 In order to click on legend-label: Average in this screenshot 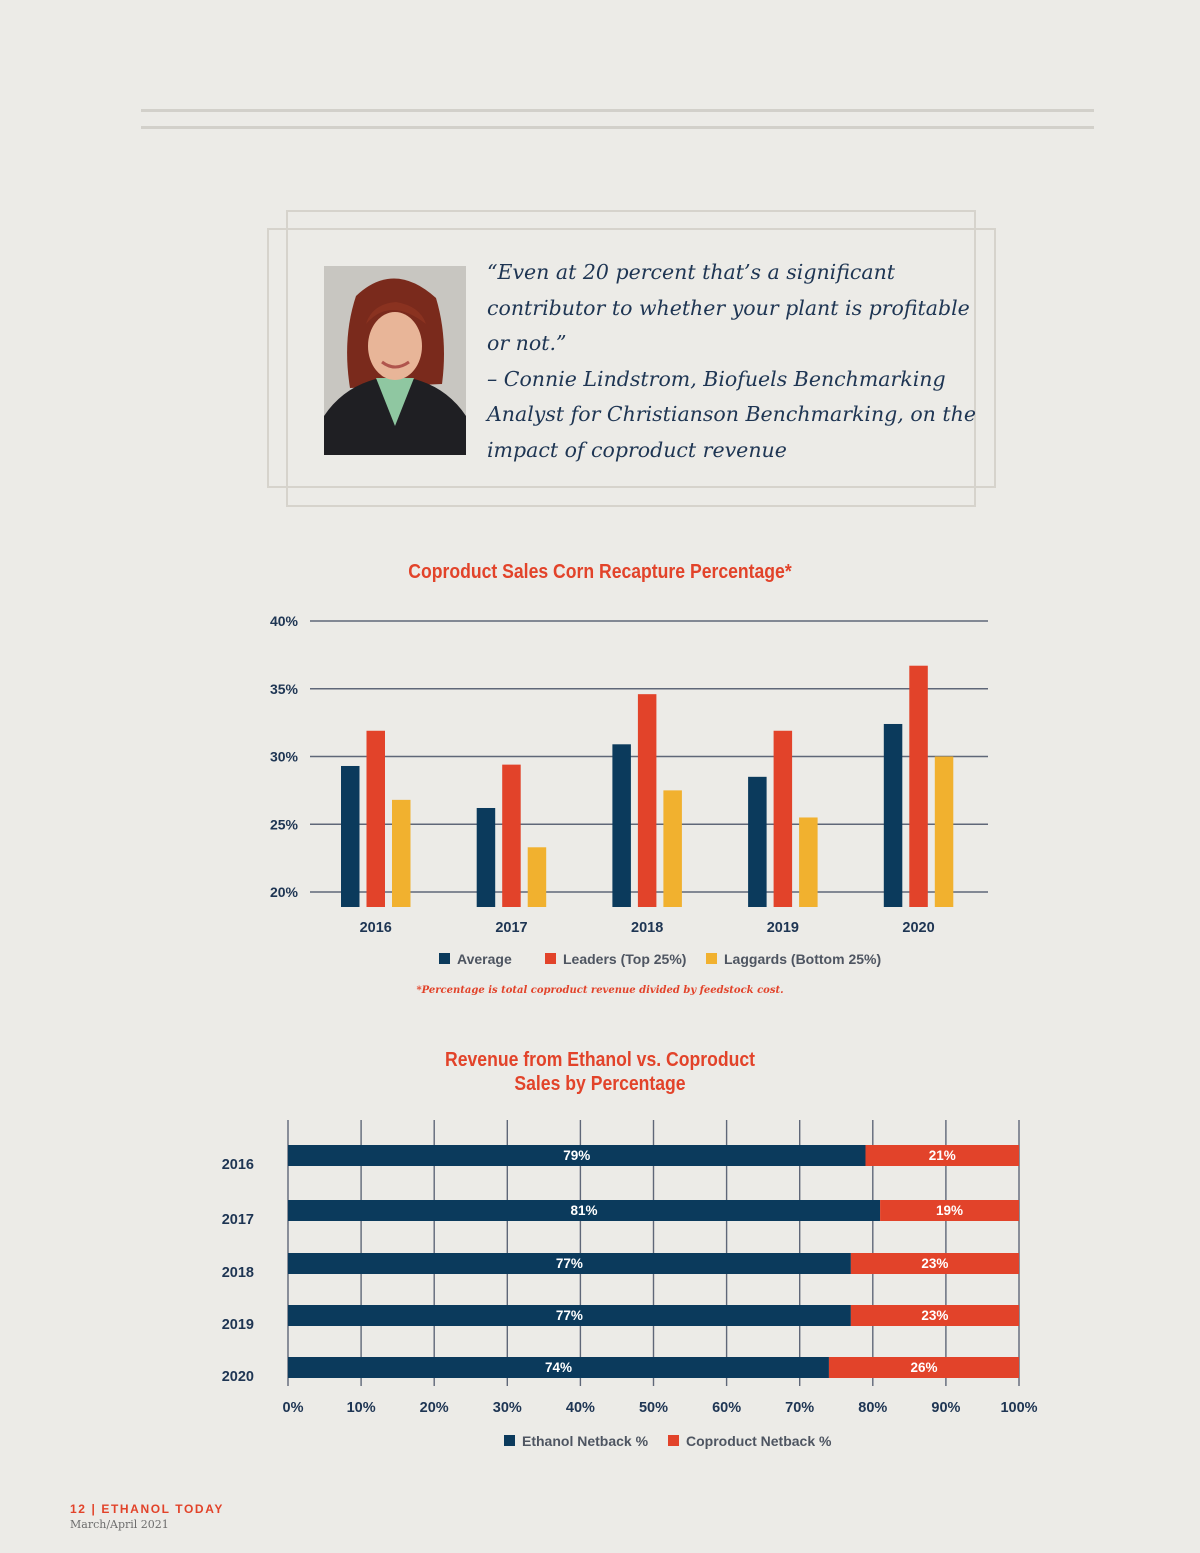, I will do `click(484, 959)`.